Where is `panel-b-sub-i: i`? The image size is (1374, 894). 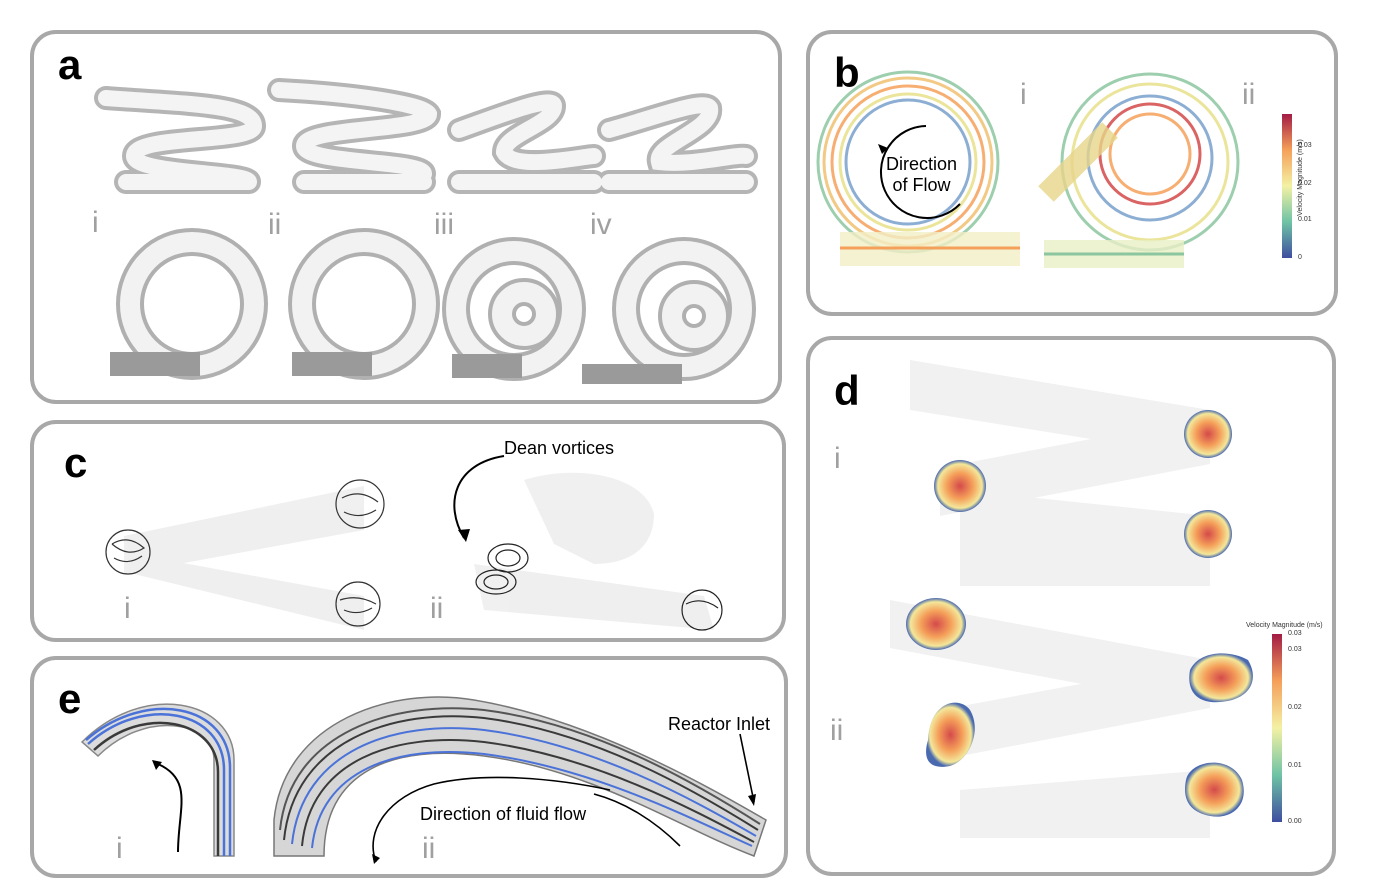
panel-b-sub-i: i is located at coordinates (1023, 94).